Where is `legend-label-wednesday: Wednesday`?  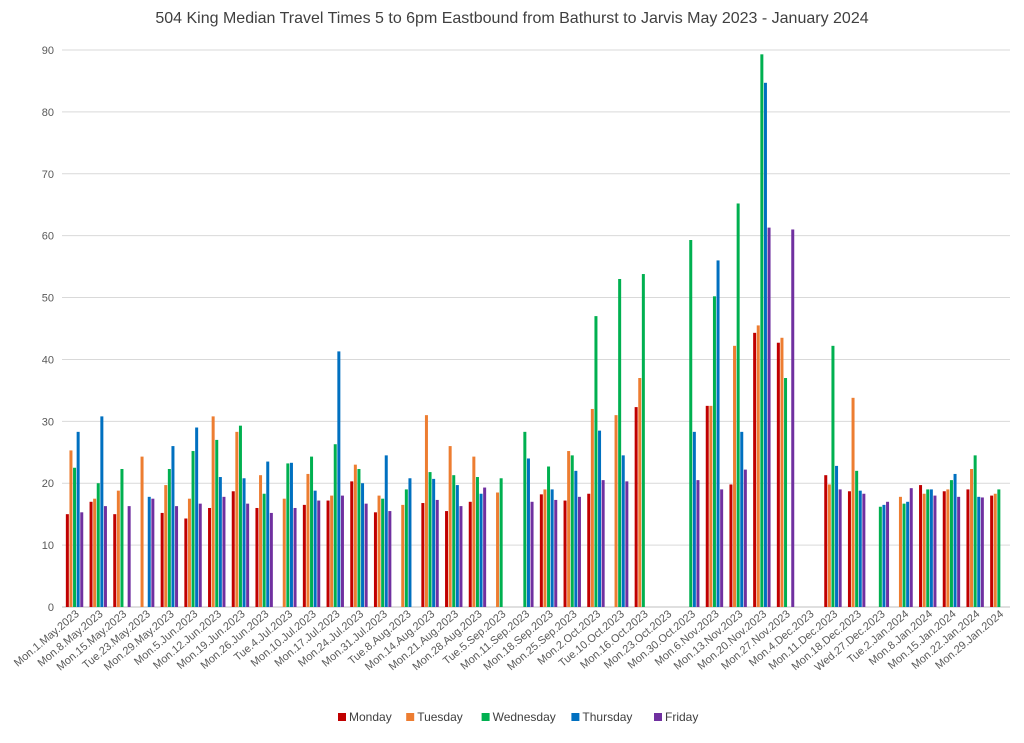 legend-label-wednesday: Wednesday is located at coordinates (524, 717).